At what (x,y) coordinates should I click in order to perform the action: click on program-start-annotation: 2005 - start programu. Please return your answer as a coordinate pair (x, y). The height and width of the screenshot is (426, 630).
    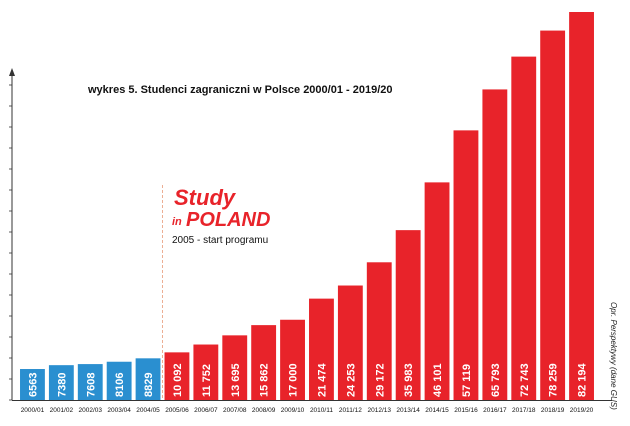
    Looking at the image, I should click on (220, 240).